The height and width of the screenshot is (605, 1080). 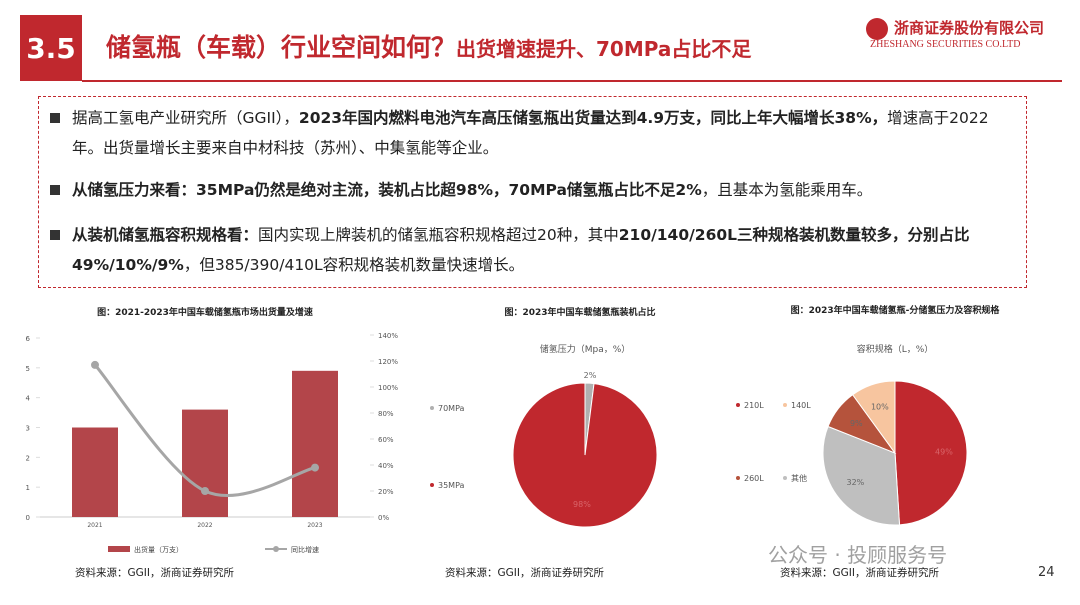 I want to click on y-tick-label: 1, so click(x=28, y=488).